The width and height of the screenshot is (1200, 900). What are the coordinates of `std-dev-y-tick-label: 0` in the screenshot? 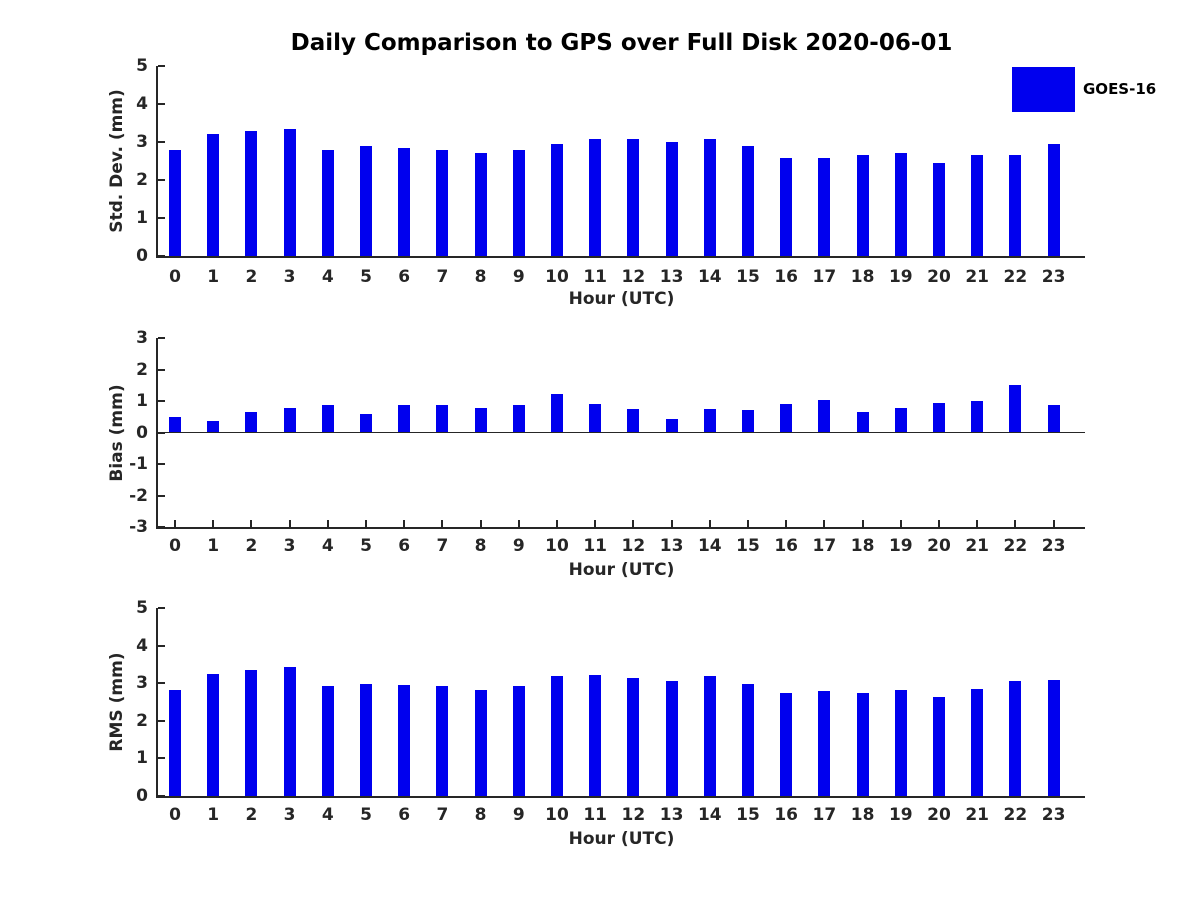 It's located at (142, 256).